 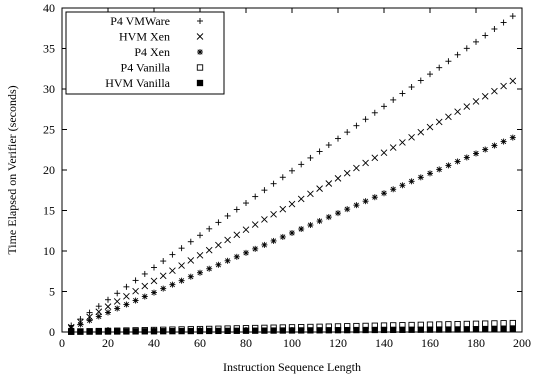 I want to click on y-tick-label: 35, so click(x=49, y=49).